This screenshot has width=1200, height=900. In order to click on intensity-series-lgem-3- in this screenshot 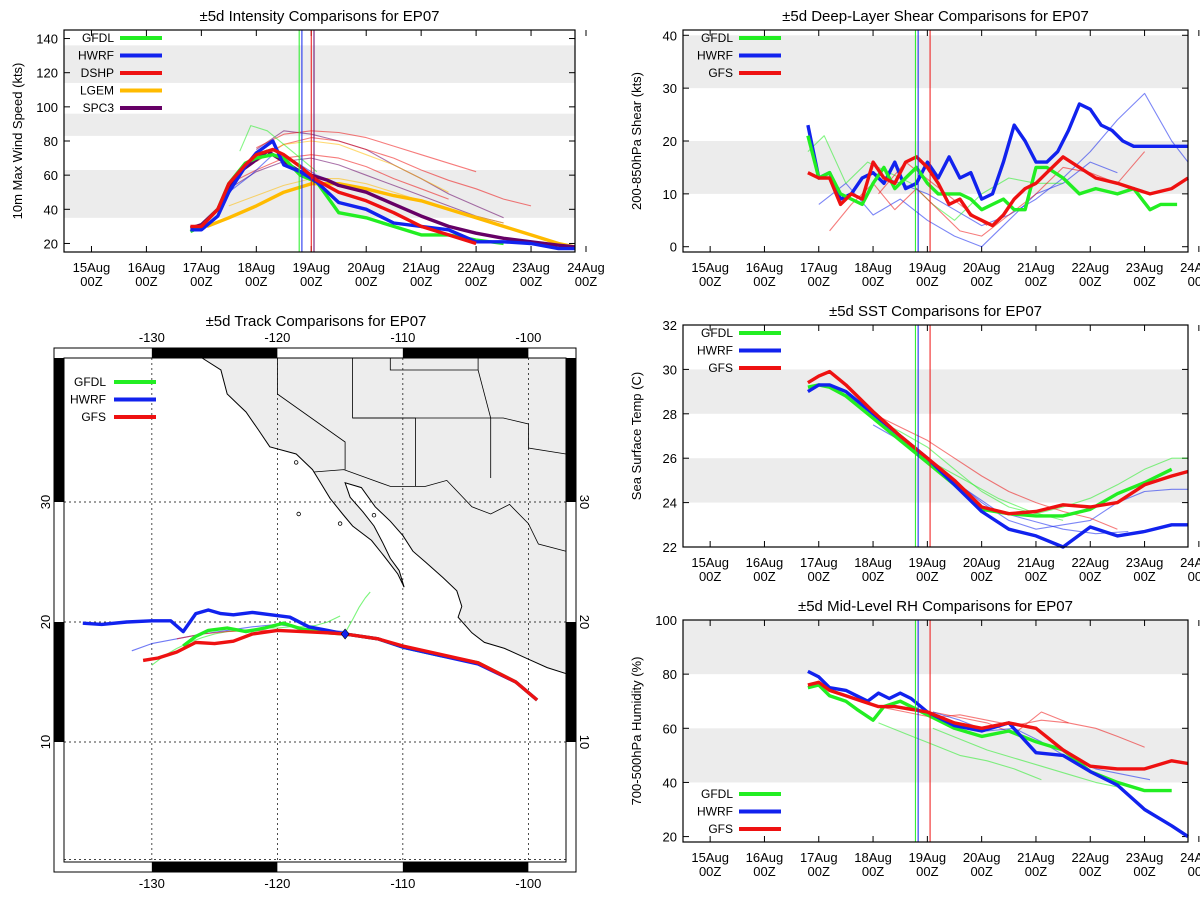, I will do `click(352, 166)`.